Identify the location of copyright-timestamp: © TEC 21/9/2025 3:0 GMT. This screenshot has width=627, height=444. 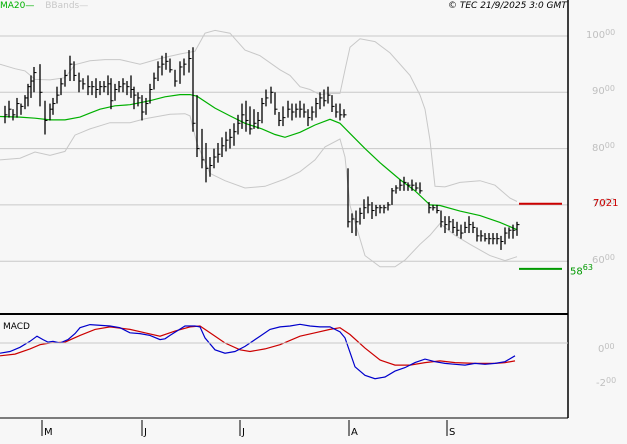
(507, 6).